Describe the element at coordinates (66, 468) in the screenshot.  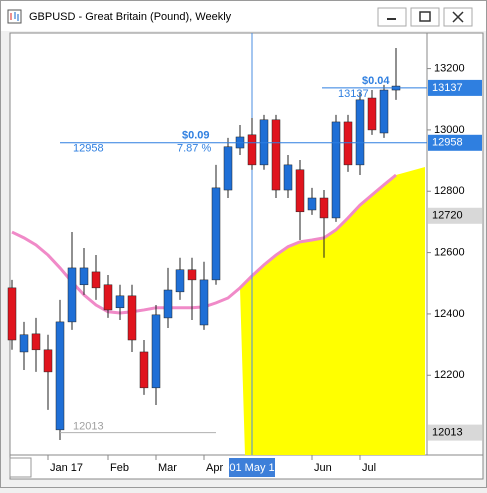
I see `x-tick-label: Jan 17` at that location.